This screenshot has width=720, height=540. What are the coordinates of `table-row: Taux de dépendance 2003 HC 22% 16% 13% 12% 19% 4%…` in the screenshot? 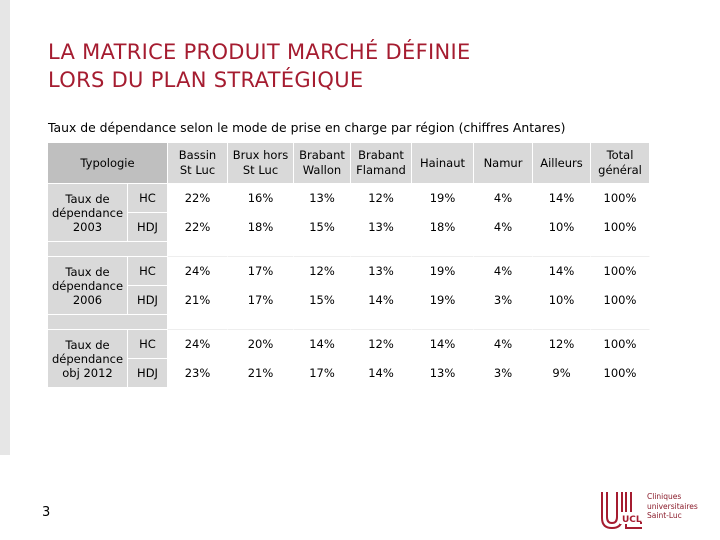 It's located at (349, 213).